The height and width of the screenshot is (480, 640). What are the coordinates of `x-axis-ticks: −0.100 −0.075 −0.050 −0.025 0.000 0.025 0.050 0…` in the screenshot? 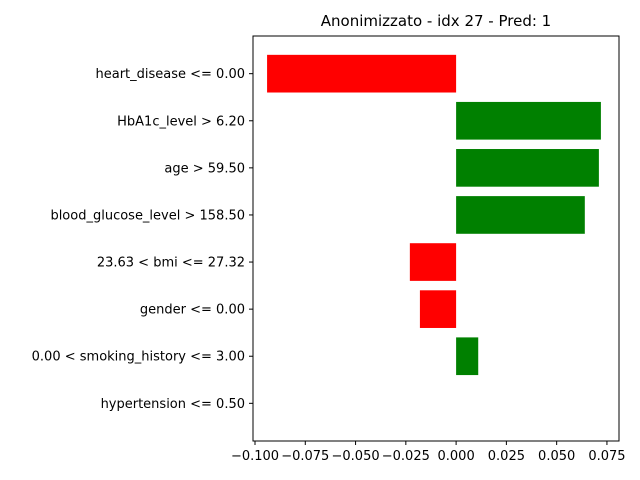 It's located at (428, 452).